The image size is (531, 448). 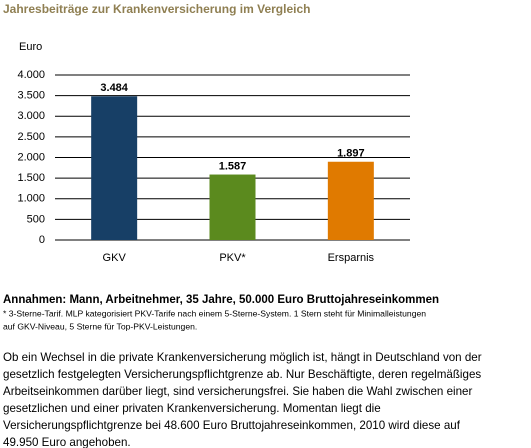 What do you see at coordinates (232, 258) in the screenshot?
I see `x-tick-label: PKV*` at bounding box center [232, 258].